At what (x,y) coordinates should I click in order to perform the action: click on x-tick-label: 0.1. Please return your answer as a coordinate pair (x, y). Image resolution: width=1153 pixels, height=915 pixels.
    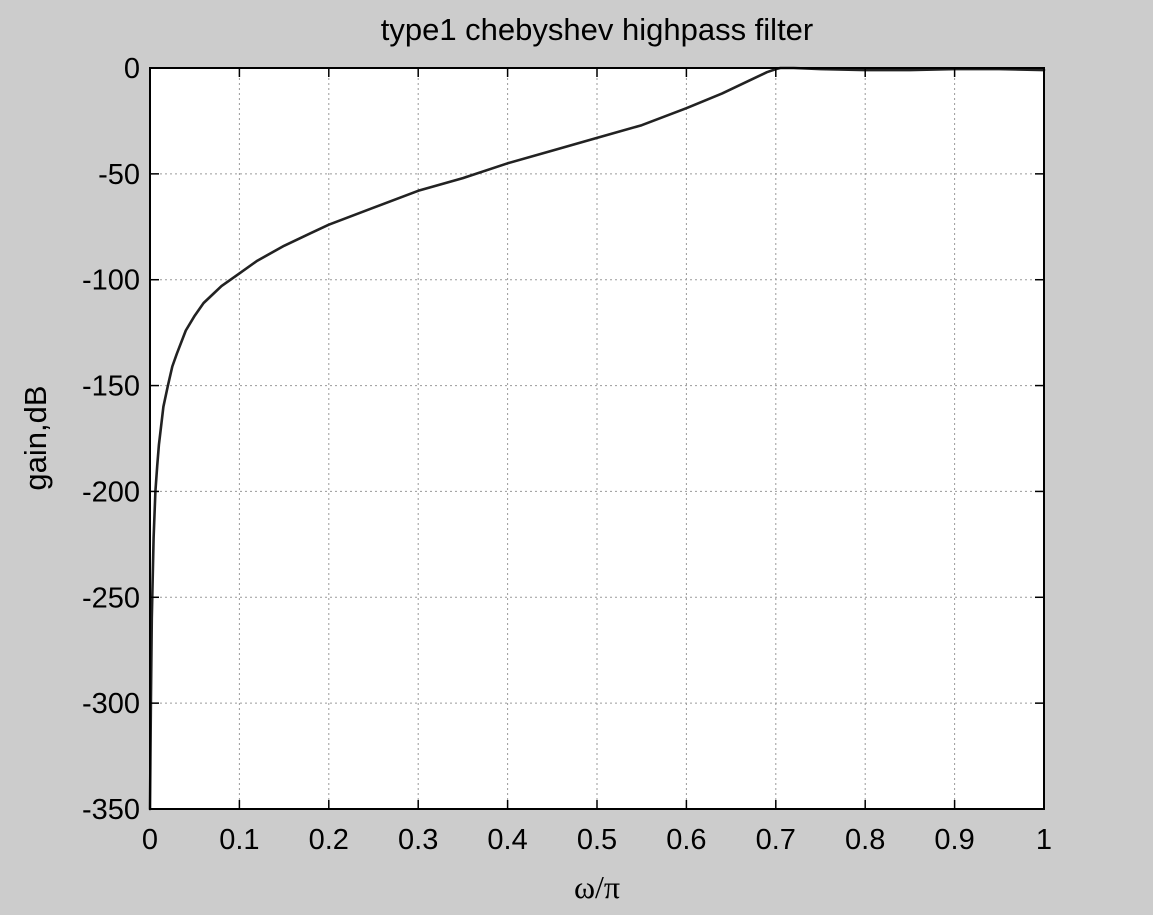
    Looking at the image, I should click on (239, 840).